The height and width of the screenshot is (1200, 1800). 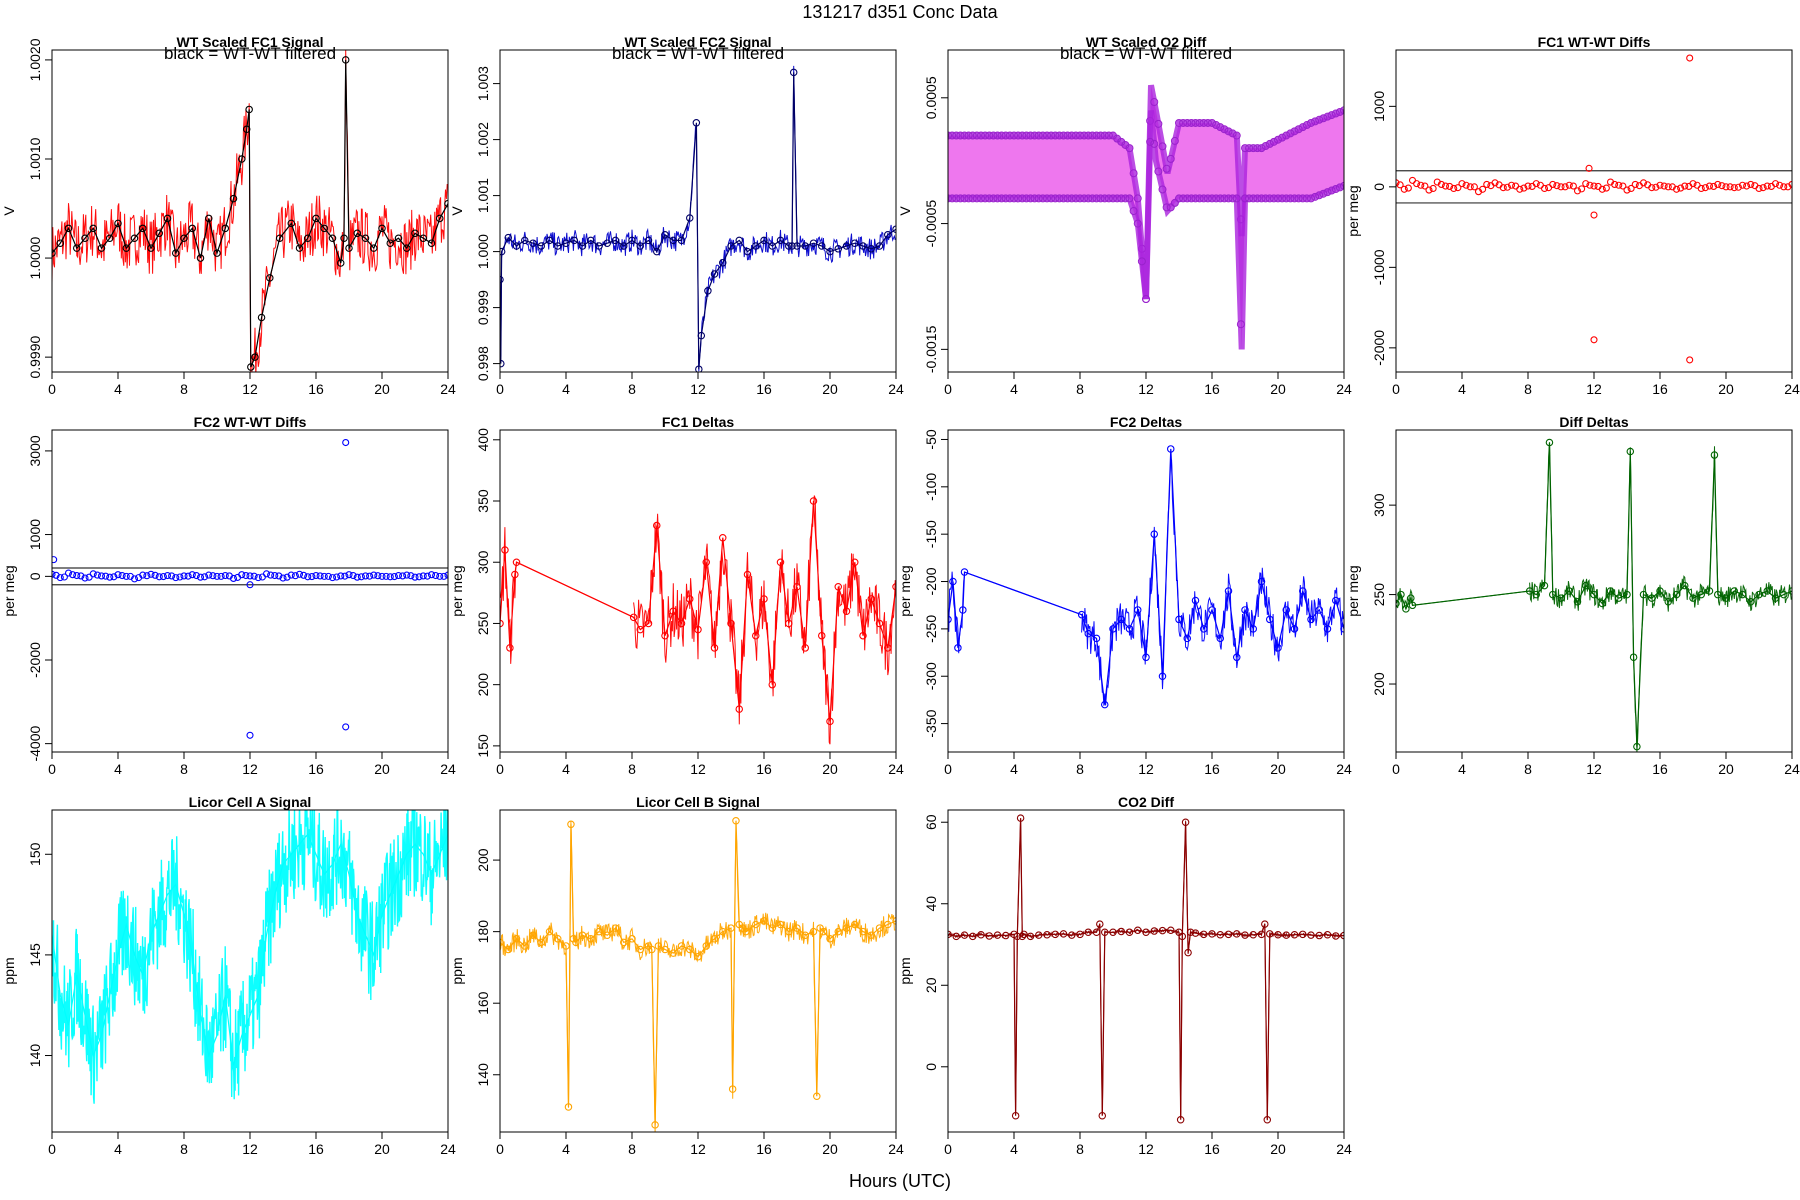 I want to click on o2-diff-xtick-label-6: 24, so click(x=1344, y=389).